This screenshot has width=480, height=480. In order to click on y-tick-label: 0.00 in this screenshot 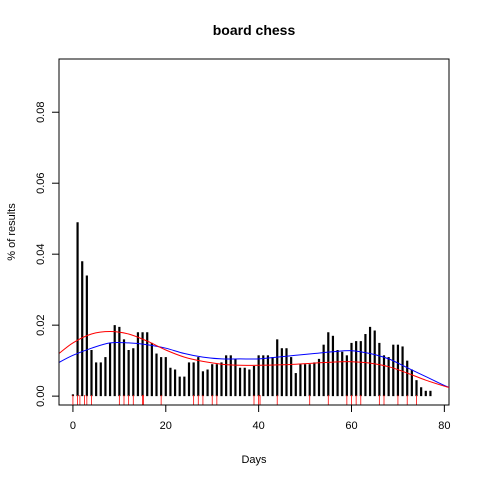, I will do `click(41, 395)`.